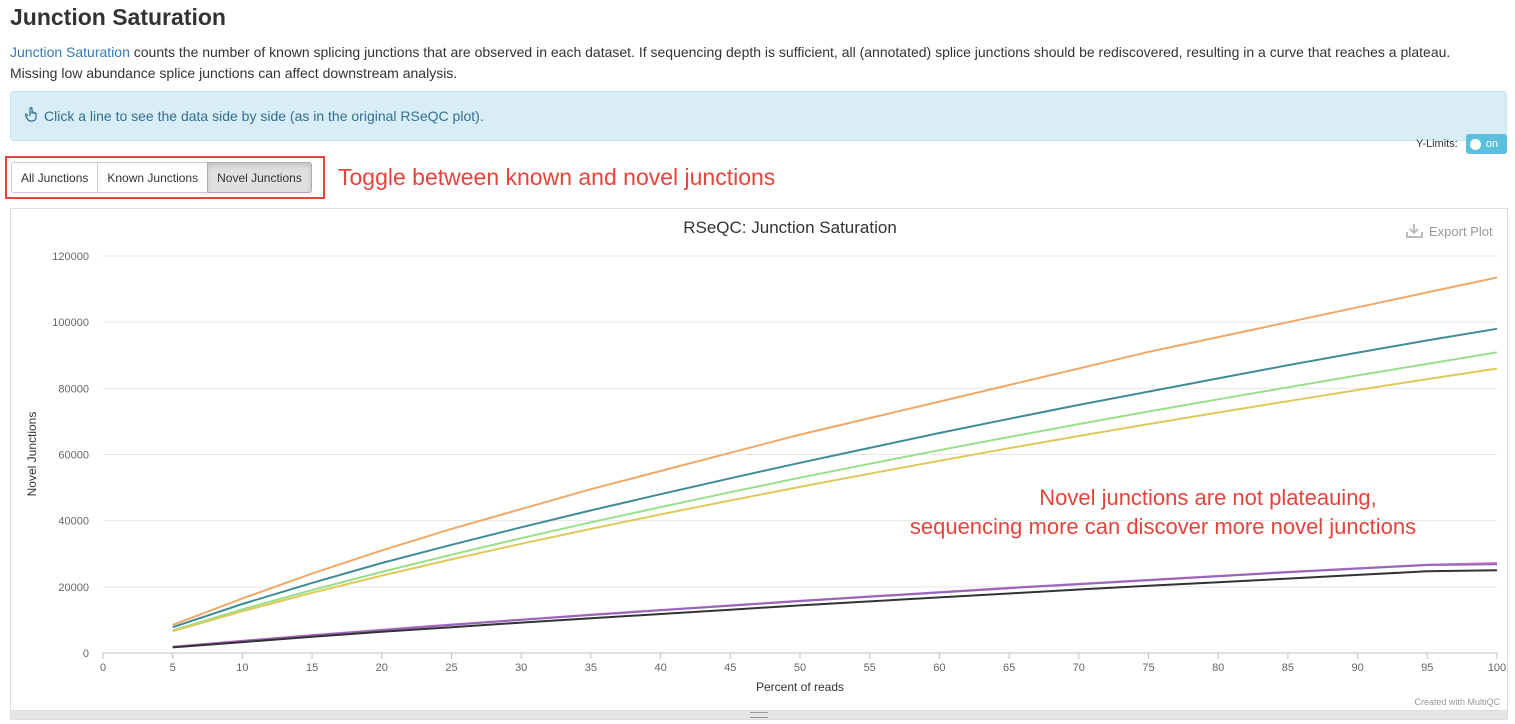 This screenshot has width=1515, height=724. I want to click on x-tick-label: 50, so click(800, 668).